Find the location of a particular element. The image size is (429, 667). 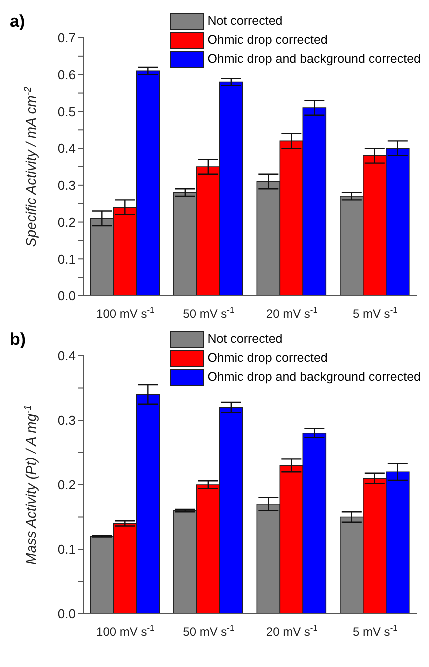

y-tick-label: 0.7 is located at coordinates (67, 38).